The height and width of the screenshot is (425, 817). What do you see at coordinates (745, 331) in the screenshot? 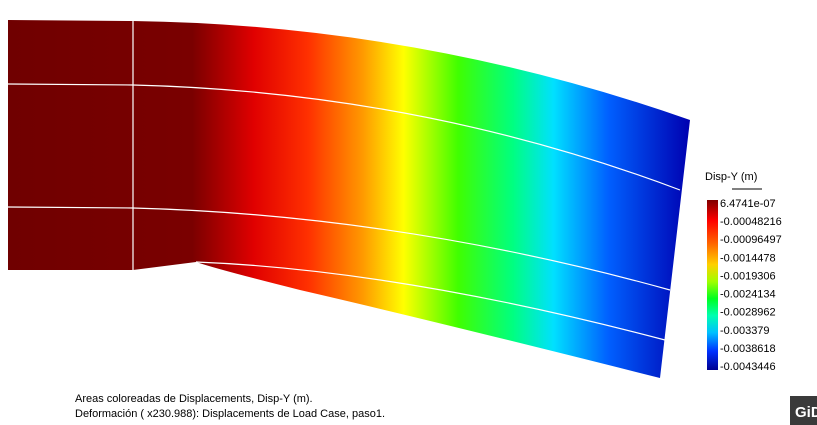
I see `legend-label: -0.003379` at bounding box center [745, 331].